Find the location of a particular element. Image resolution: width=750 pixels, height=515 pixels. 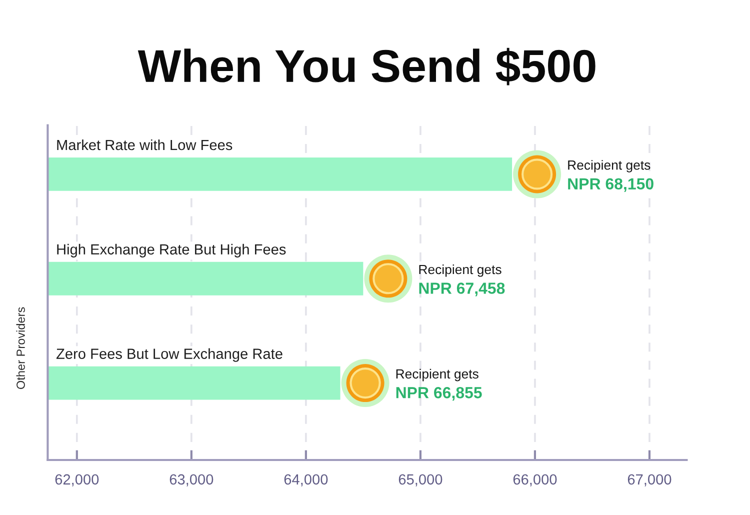

y-tick-label: Zero Fees But Low Exchange Rate is located at coordinates (169, 355).